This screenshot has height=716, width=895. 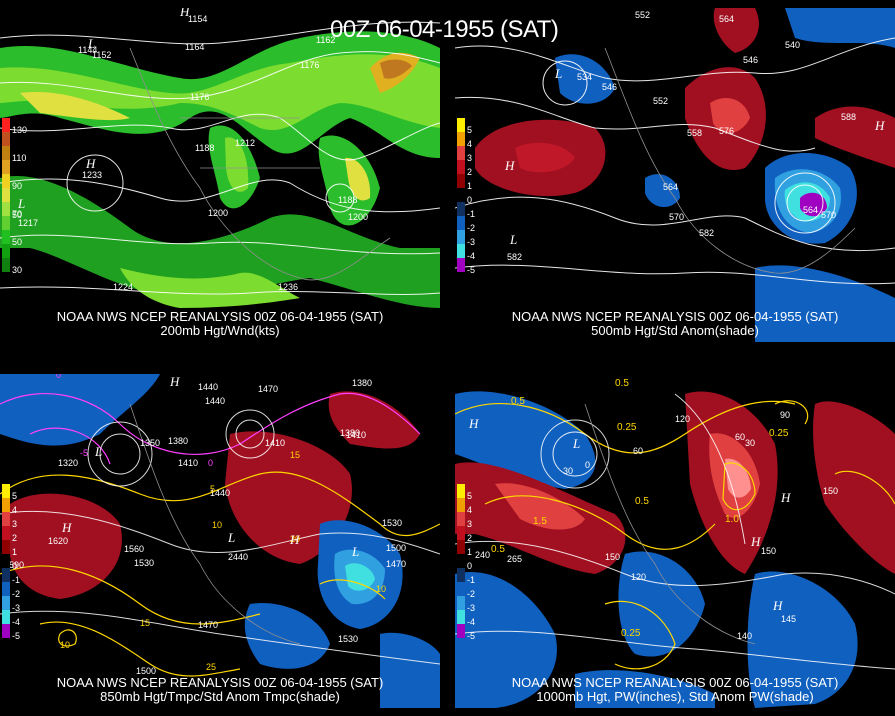 I want to click on legend-label: 5, so click(x=470, y=130).